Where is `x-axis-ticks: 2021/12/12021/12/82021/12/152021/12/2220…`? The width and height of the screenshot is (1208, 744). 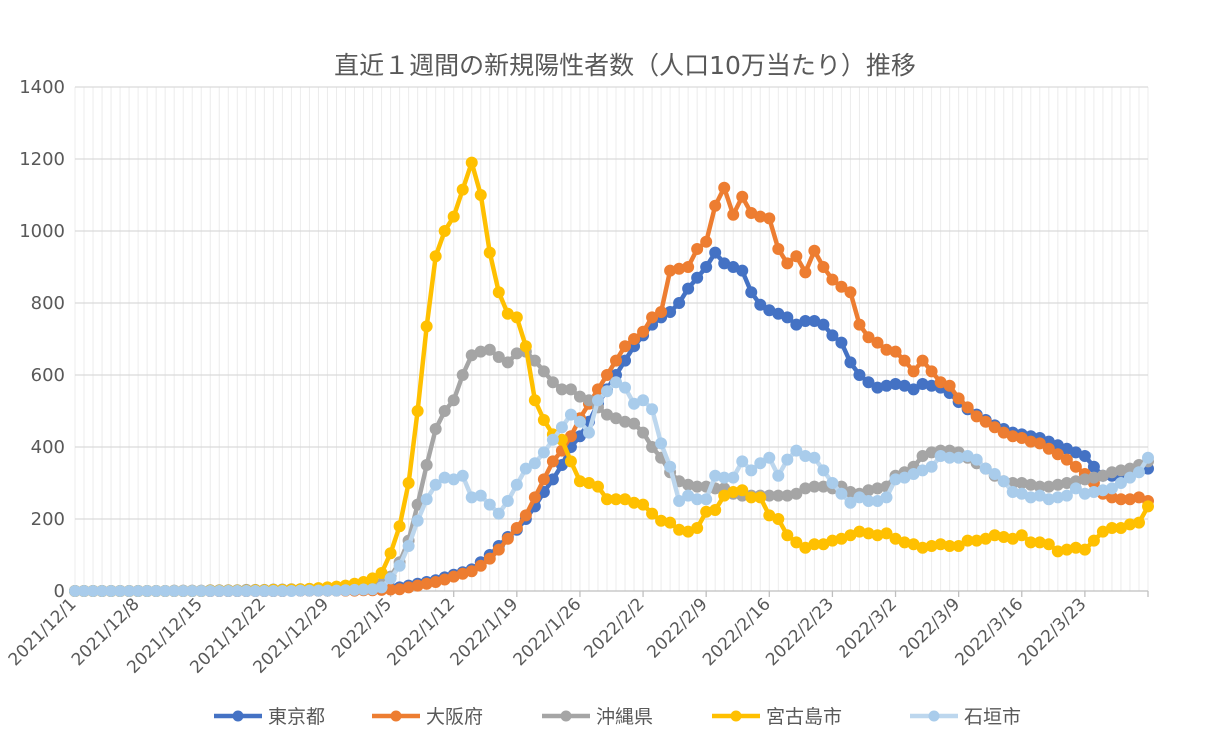 x-axis-ticks: 2021/12/12021/12/82021/12/152021/12/2220… is located at coordinates (577, 634).